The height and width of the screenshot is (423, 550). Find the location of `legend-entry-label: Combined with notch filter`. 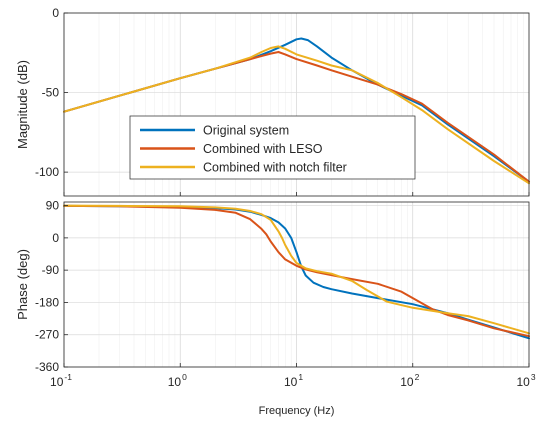

legend-entry-label: Combined with notch filter is located at coordinates (275, 168).